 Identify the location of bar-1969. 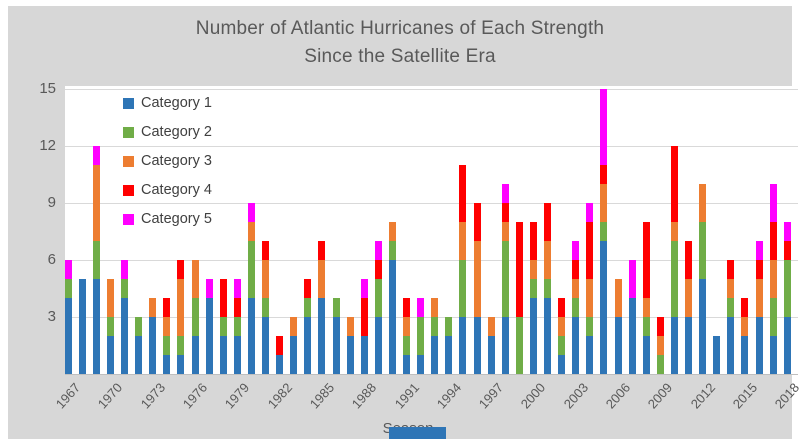
(96, 260).